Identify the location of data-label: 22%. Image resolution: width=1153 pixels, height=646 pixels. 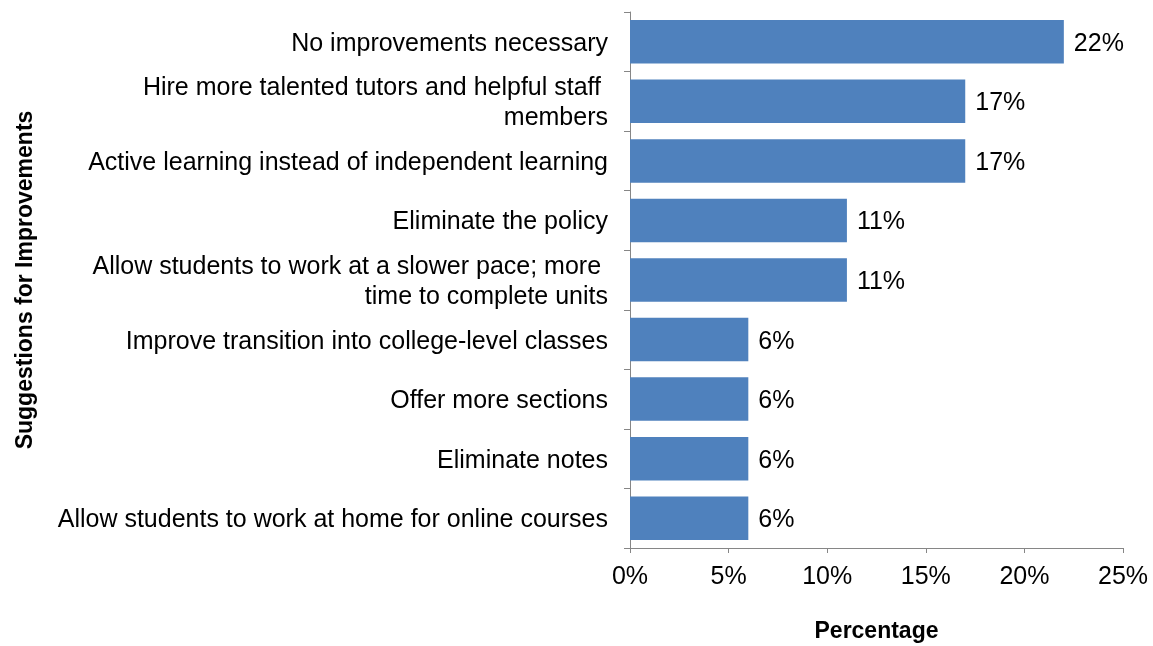
(1098, 41).